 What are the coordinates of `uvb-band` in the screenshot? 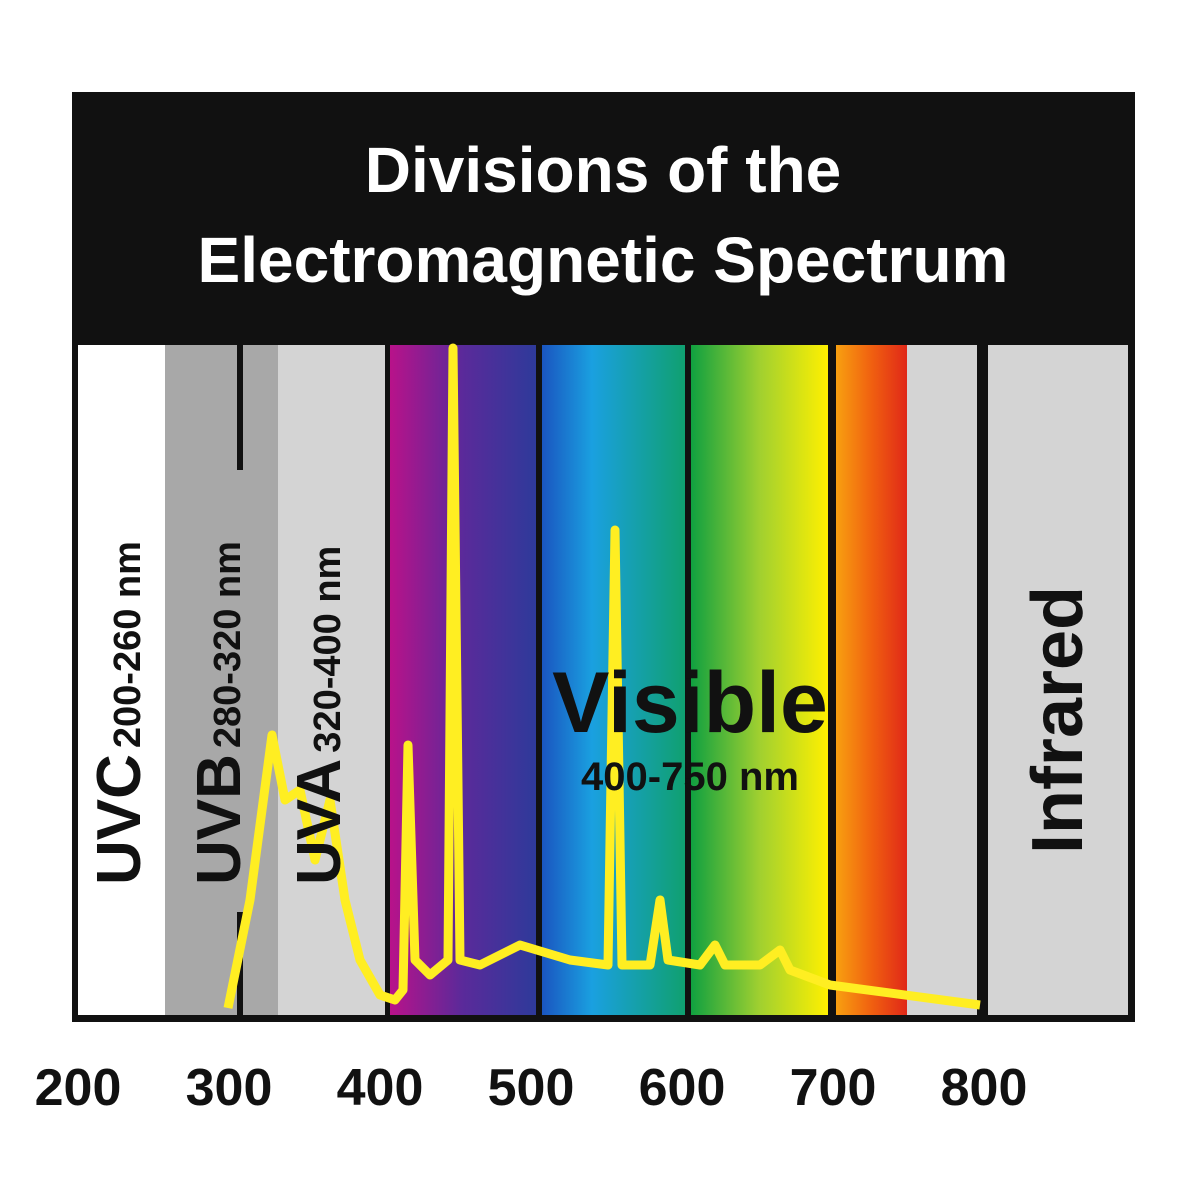 It's located at (221, 680).